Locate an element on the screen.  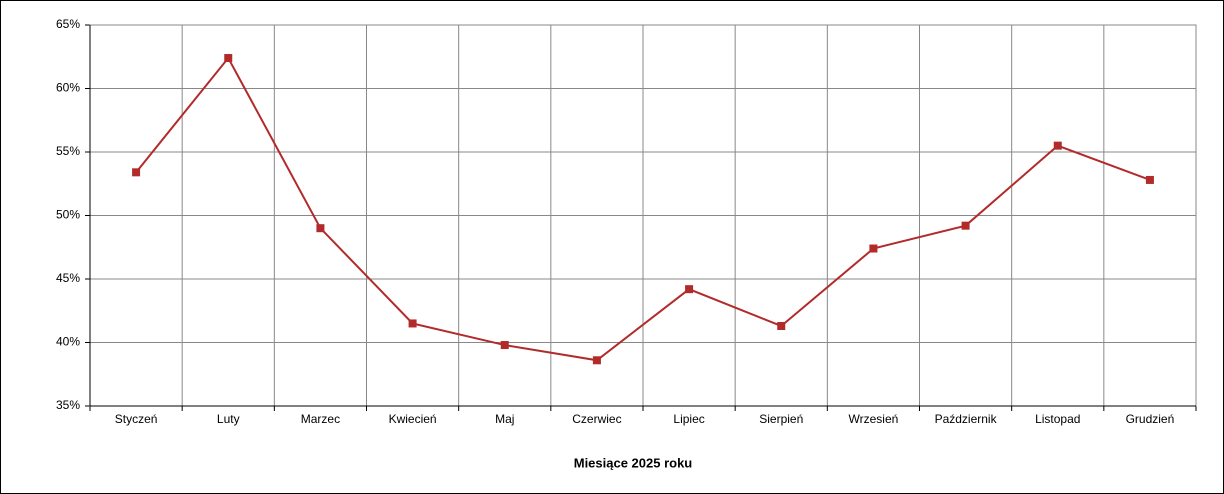
x-tick-label: Maj is located at coordinates (504, 419).